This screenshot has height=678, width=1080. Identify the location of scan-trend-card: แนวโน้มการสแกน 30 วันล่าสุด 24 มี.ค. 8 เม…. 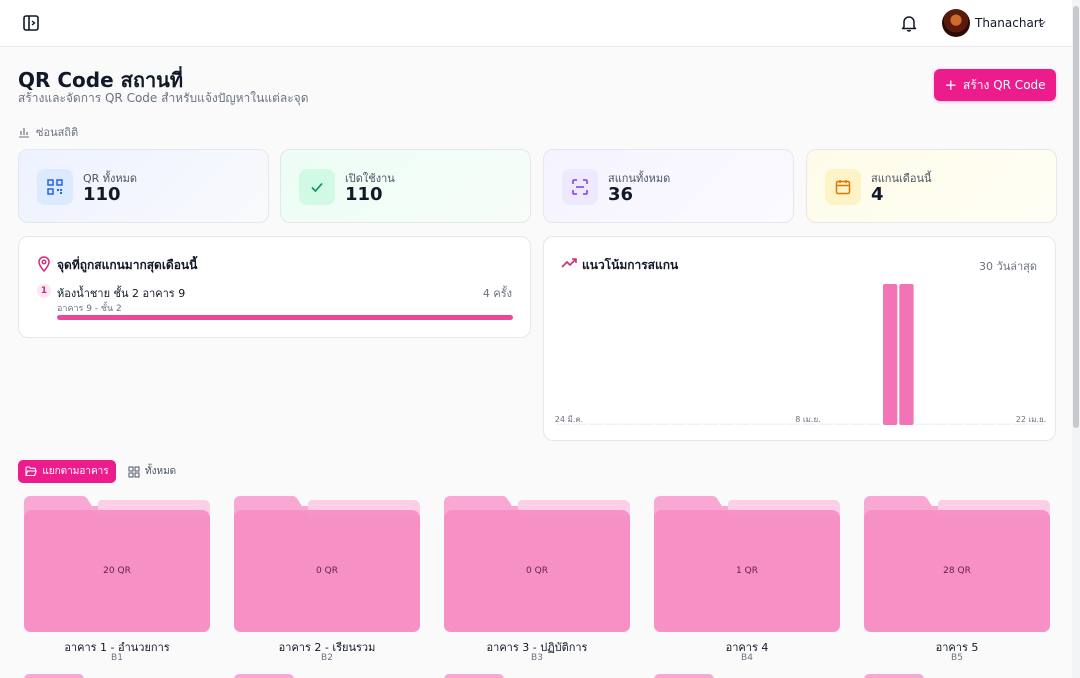
(799, 338).